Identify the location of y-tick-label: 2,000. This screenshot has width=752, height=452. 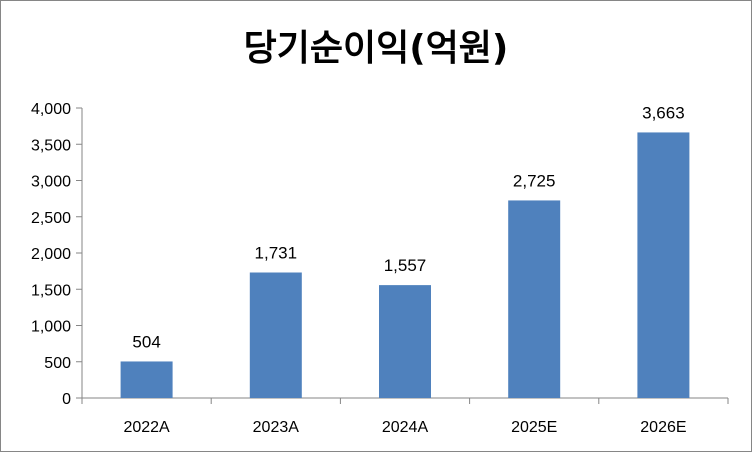
(51, 254).